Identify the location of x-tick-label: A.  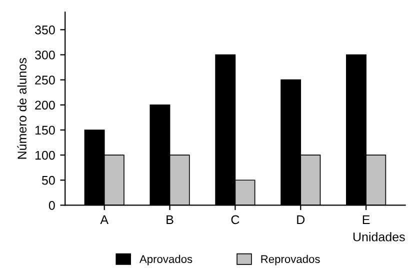
(104, 219).